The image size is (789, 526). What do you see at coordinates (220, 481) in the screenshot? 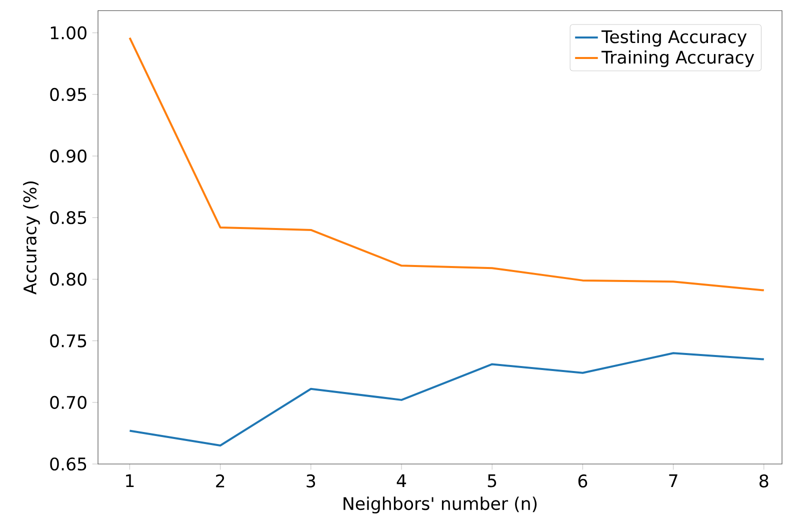
I see `x-tick-label: 2` at bounding box center [220, 481].